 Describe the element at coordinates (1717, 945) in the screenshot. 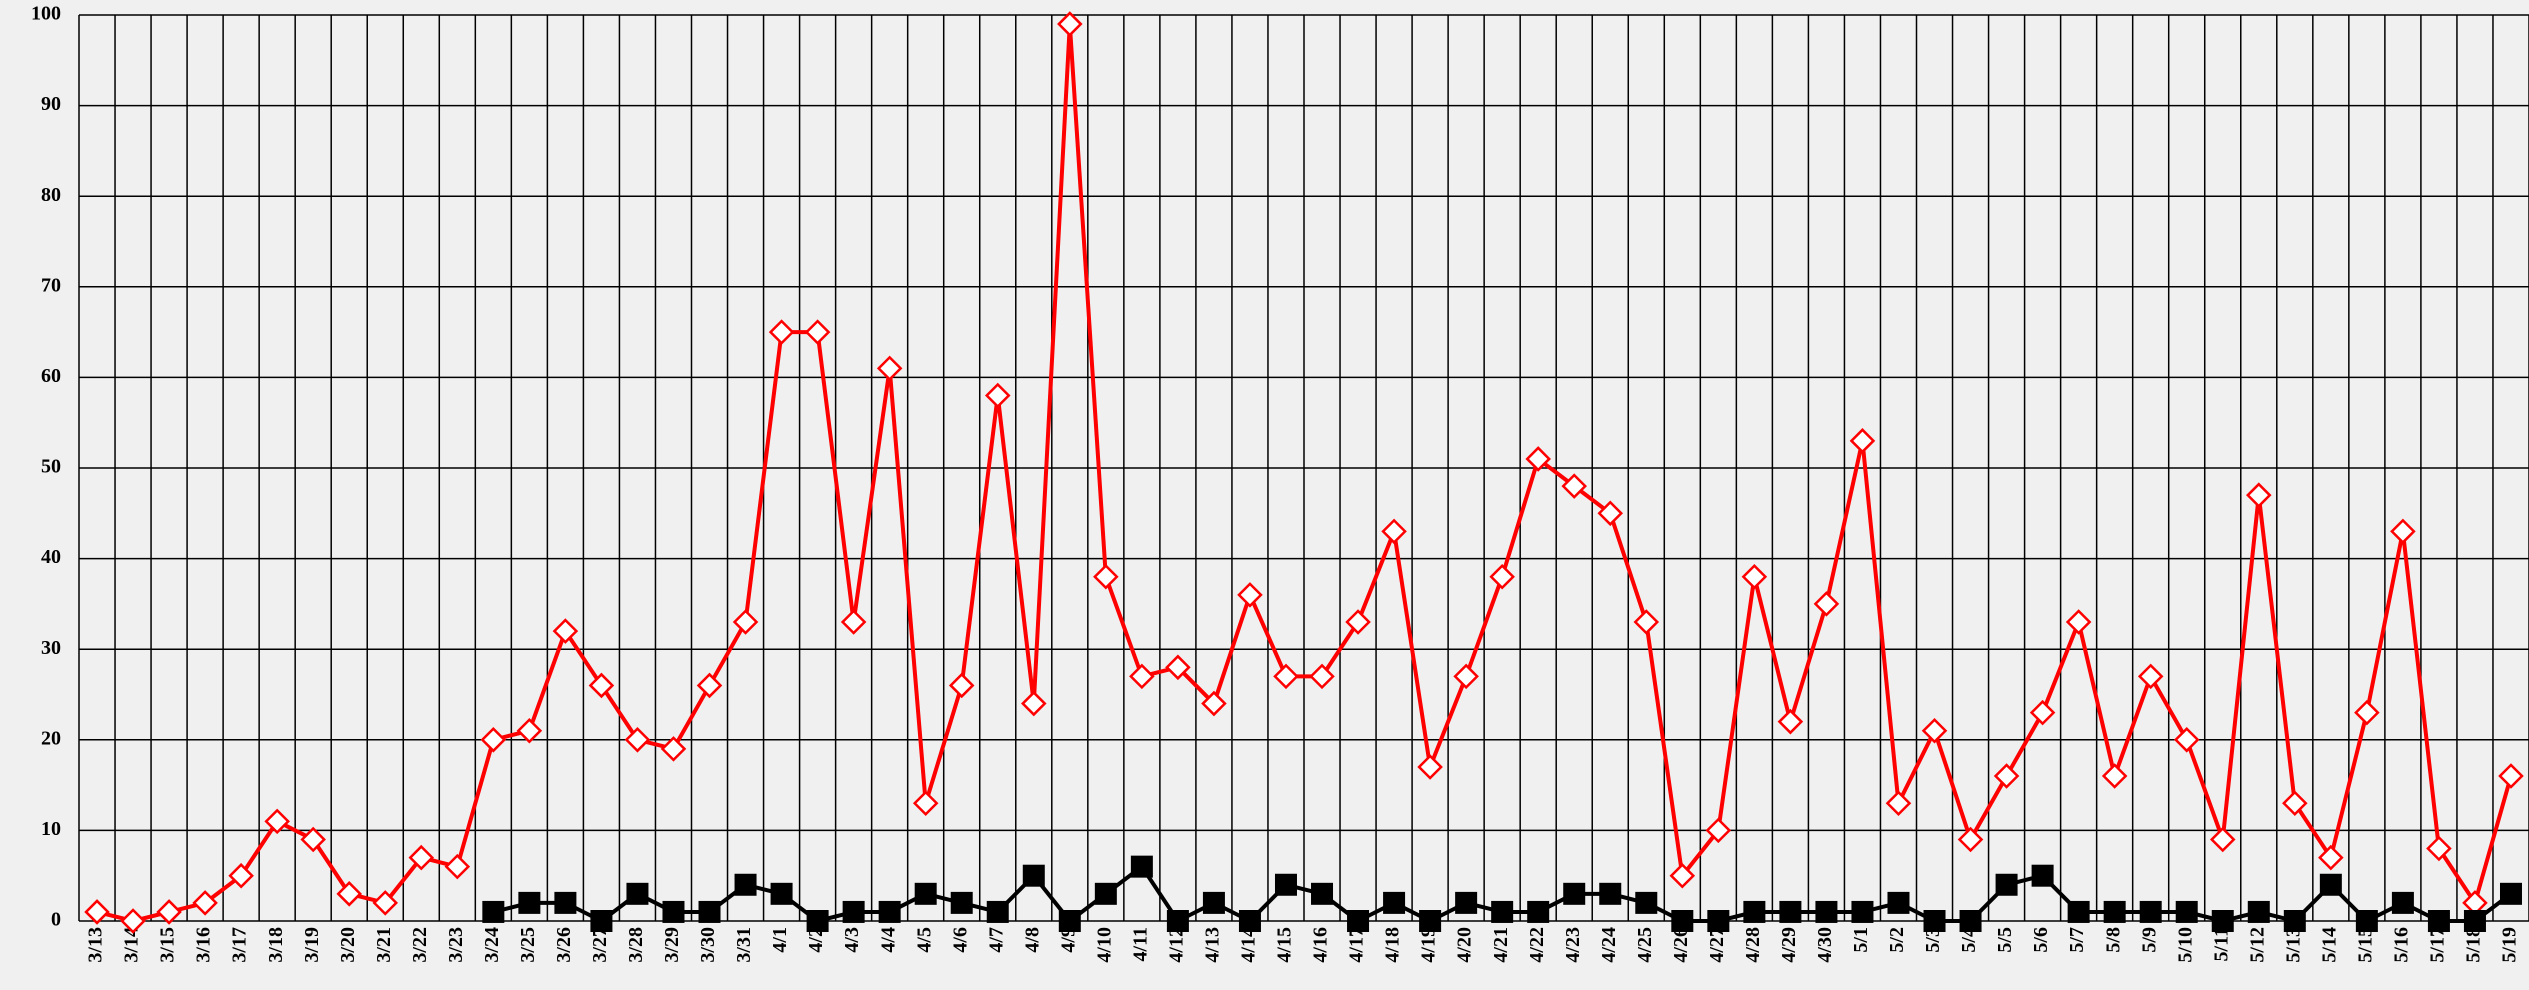

I see `x-tick-label: 4/27` at that location.